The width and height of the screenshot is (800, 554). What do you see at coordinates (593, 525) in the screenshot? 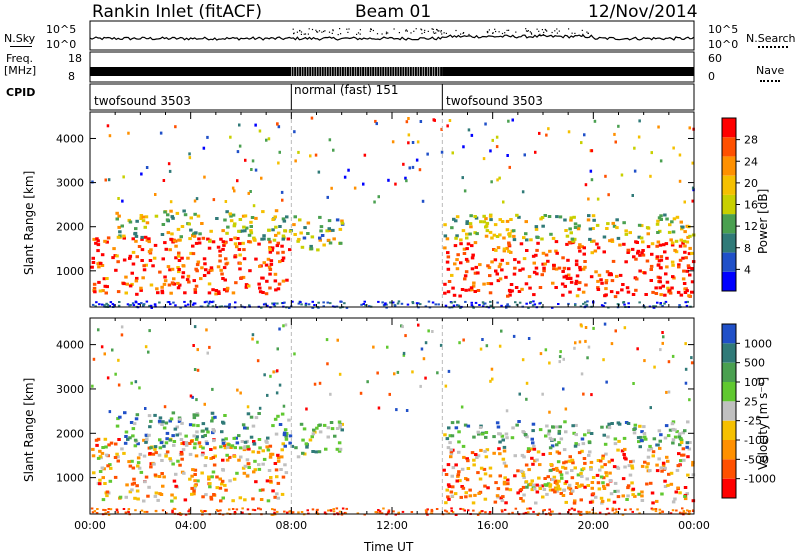
I see `x-tick-label: 20:00` at bounding box center [593, 525].